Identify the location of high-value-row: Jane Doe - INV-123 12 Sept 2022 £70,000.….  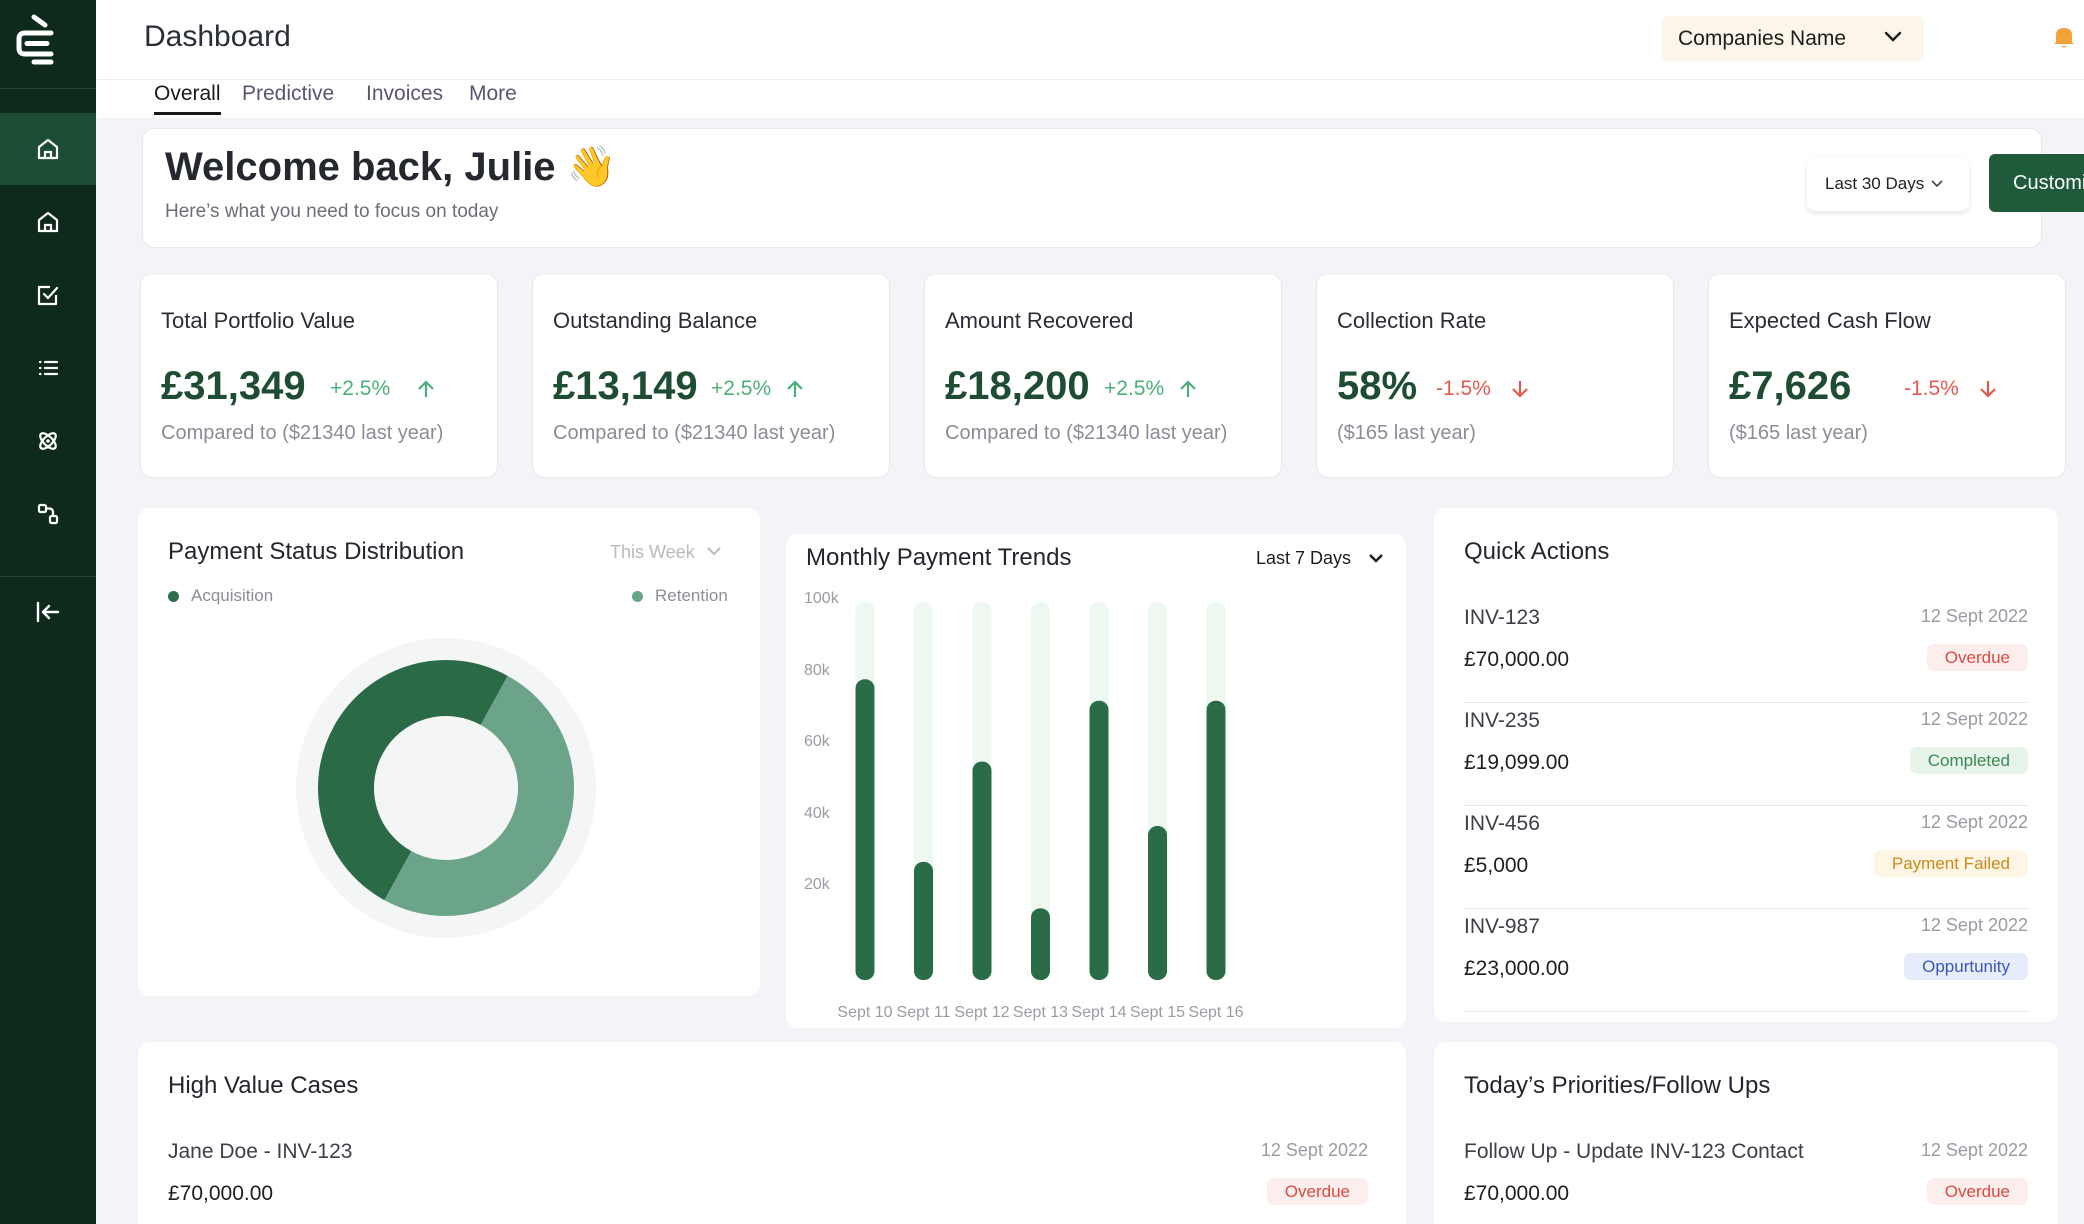
(768, 1179).